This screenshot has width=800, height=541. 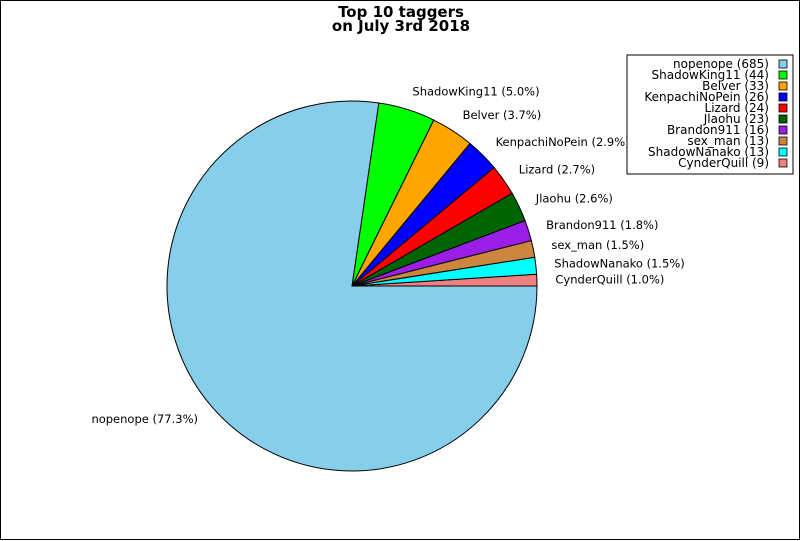 What do you see at coordinates (783, 141) in the screenshot?
I see `legend-swatch-sex-man` at bounding box center [783, 141].